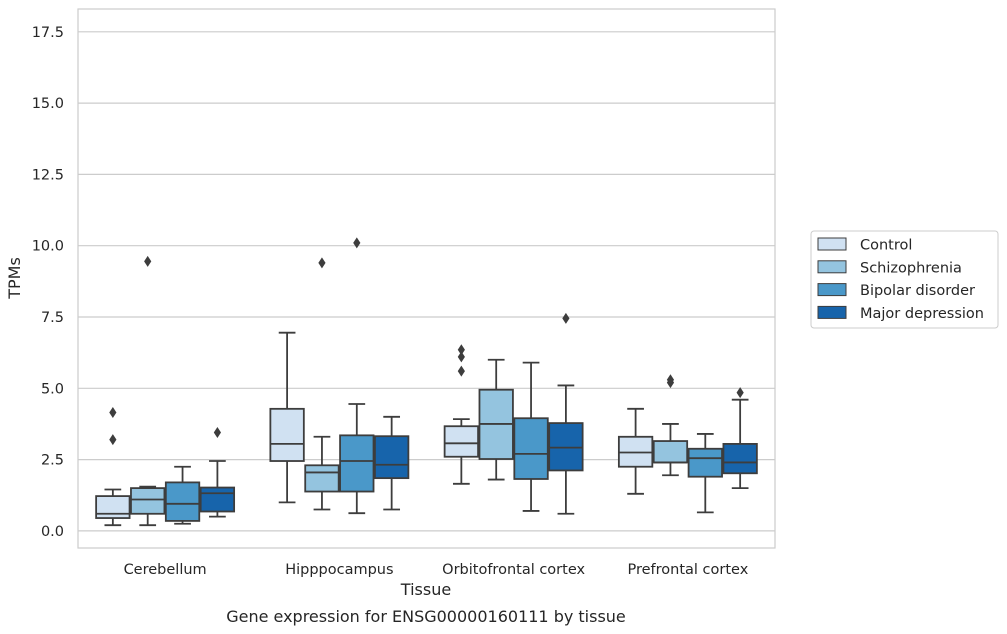 The width and height of the screenshot is (1007, 634). Describe the element at coordinates (513, 570) in the screenshot. I see `x-tick-label: Orbitofrontal cortex` at that location.